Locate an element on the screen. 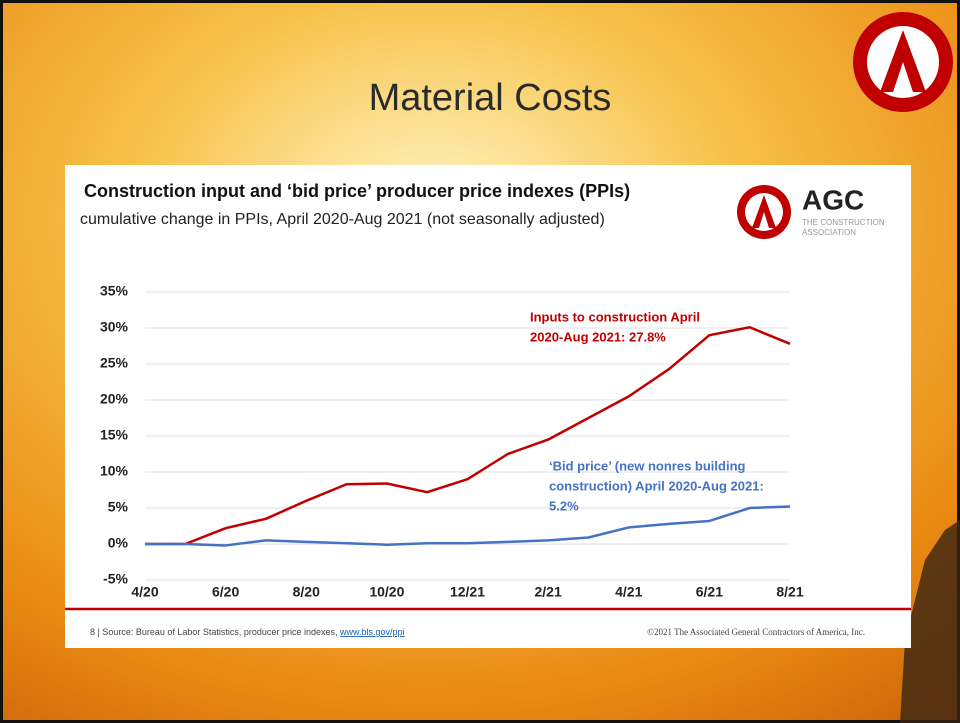 This screenshot has height=723, width=960. annotation: 2020-Aug 2021: 27.8% is located at coordinates (598, 336).